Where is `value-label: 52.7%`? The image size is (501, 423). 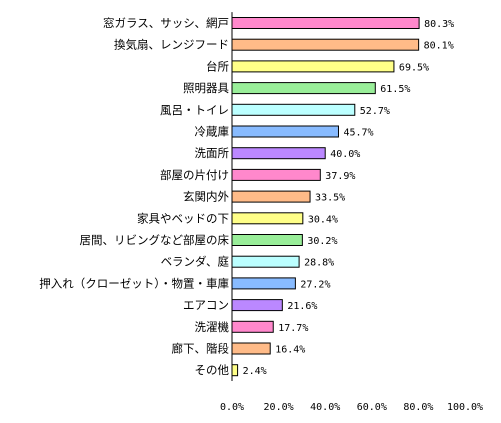 value-label: 52.7% is located at coordinates (375, 111).